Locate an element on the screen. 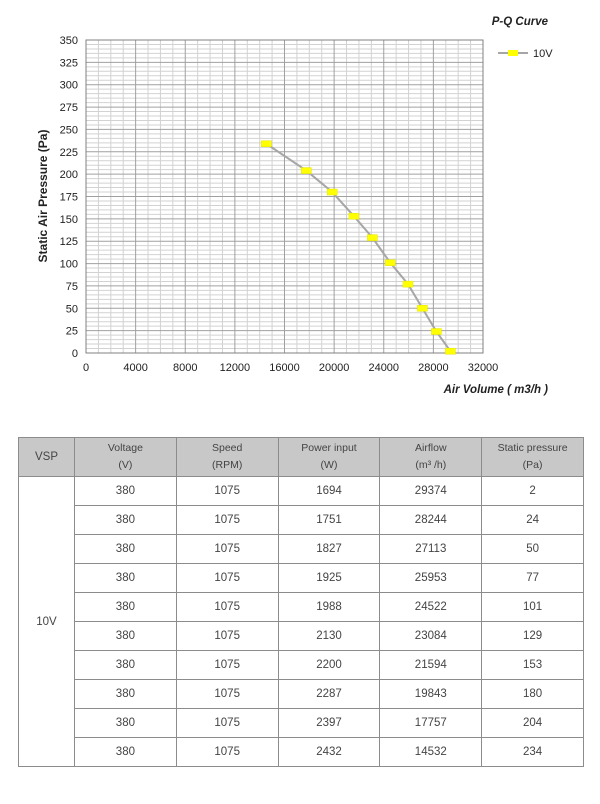  power-cell: 2130 is located at coordinates (329, 636).